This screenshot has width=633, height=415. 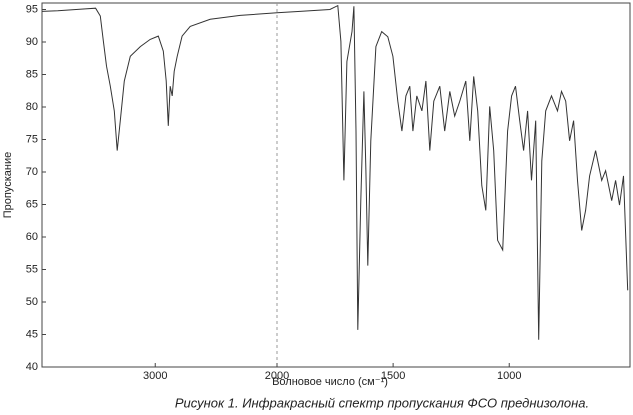 What do you see at coordinates (32, 204) in the screenshot?
I see `y-tick-label: 65` at bounding box center [32, 204].